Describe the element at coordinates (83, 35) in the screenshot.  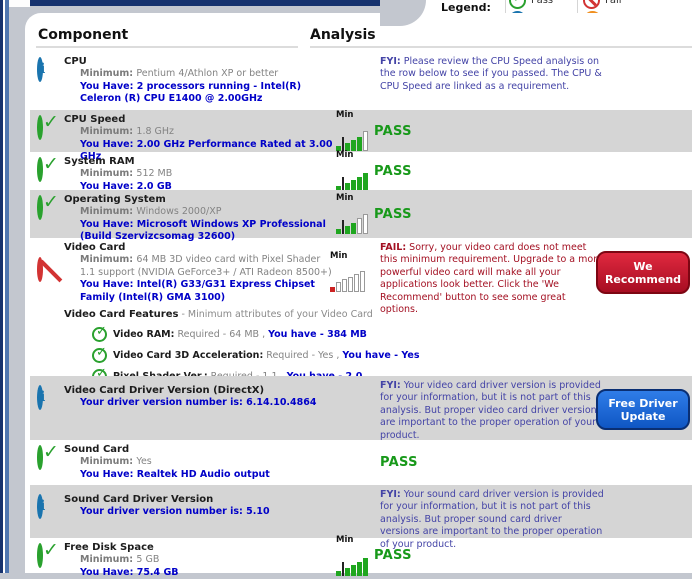
I see `component-column-header: Component` at that location.